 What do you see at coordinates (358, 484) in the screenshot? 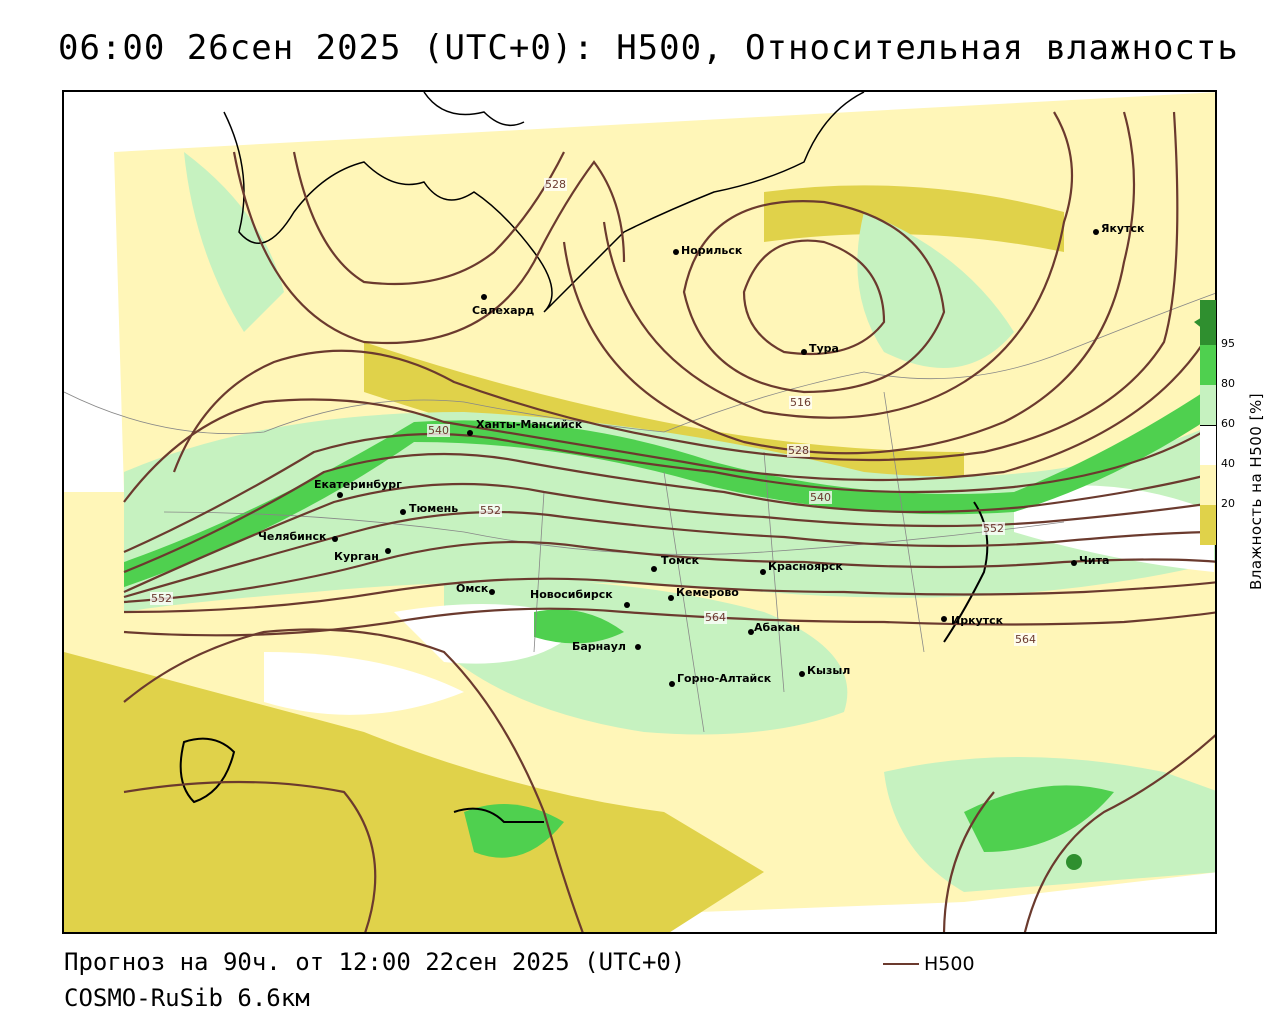
I see `city-label: Екатеринбург` at bounding box center [358, 484].